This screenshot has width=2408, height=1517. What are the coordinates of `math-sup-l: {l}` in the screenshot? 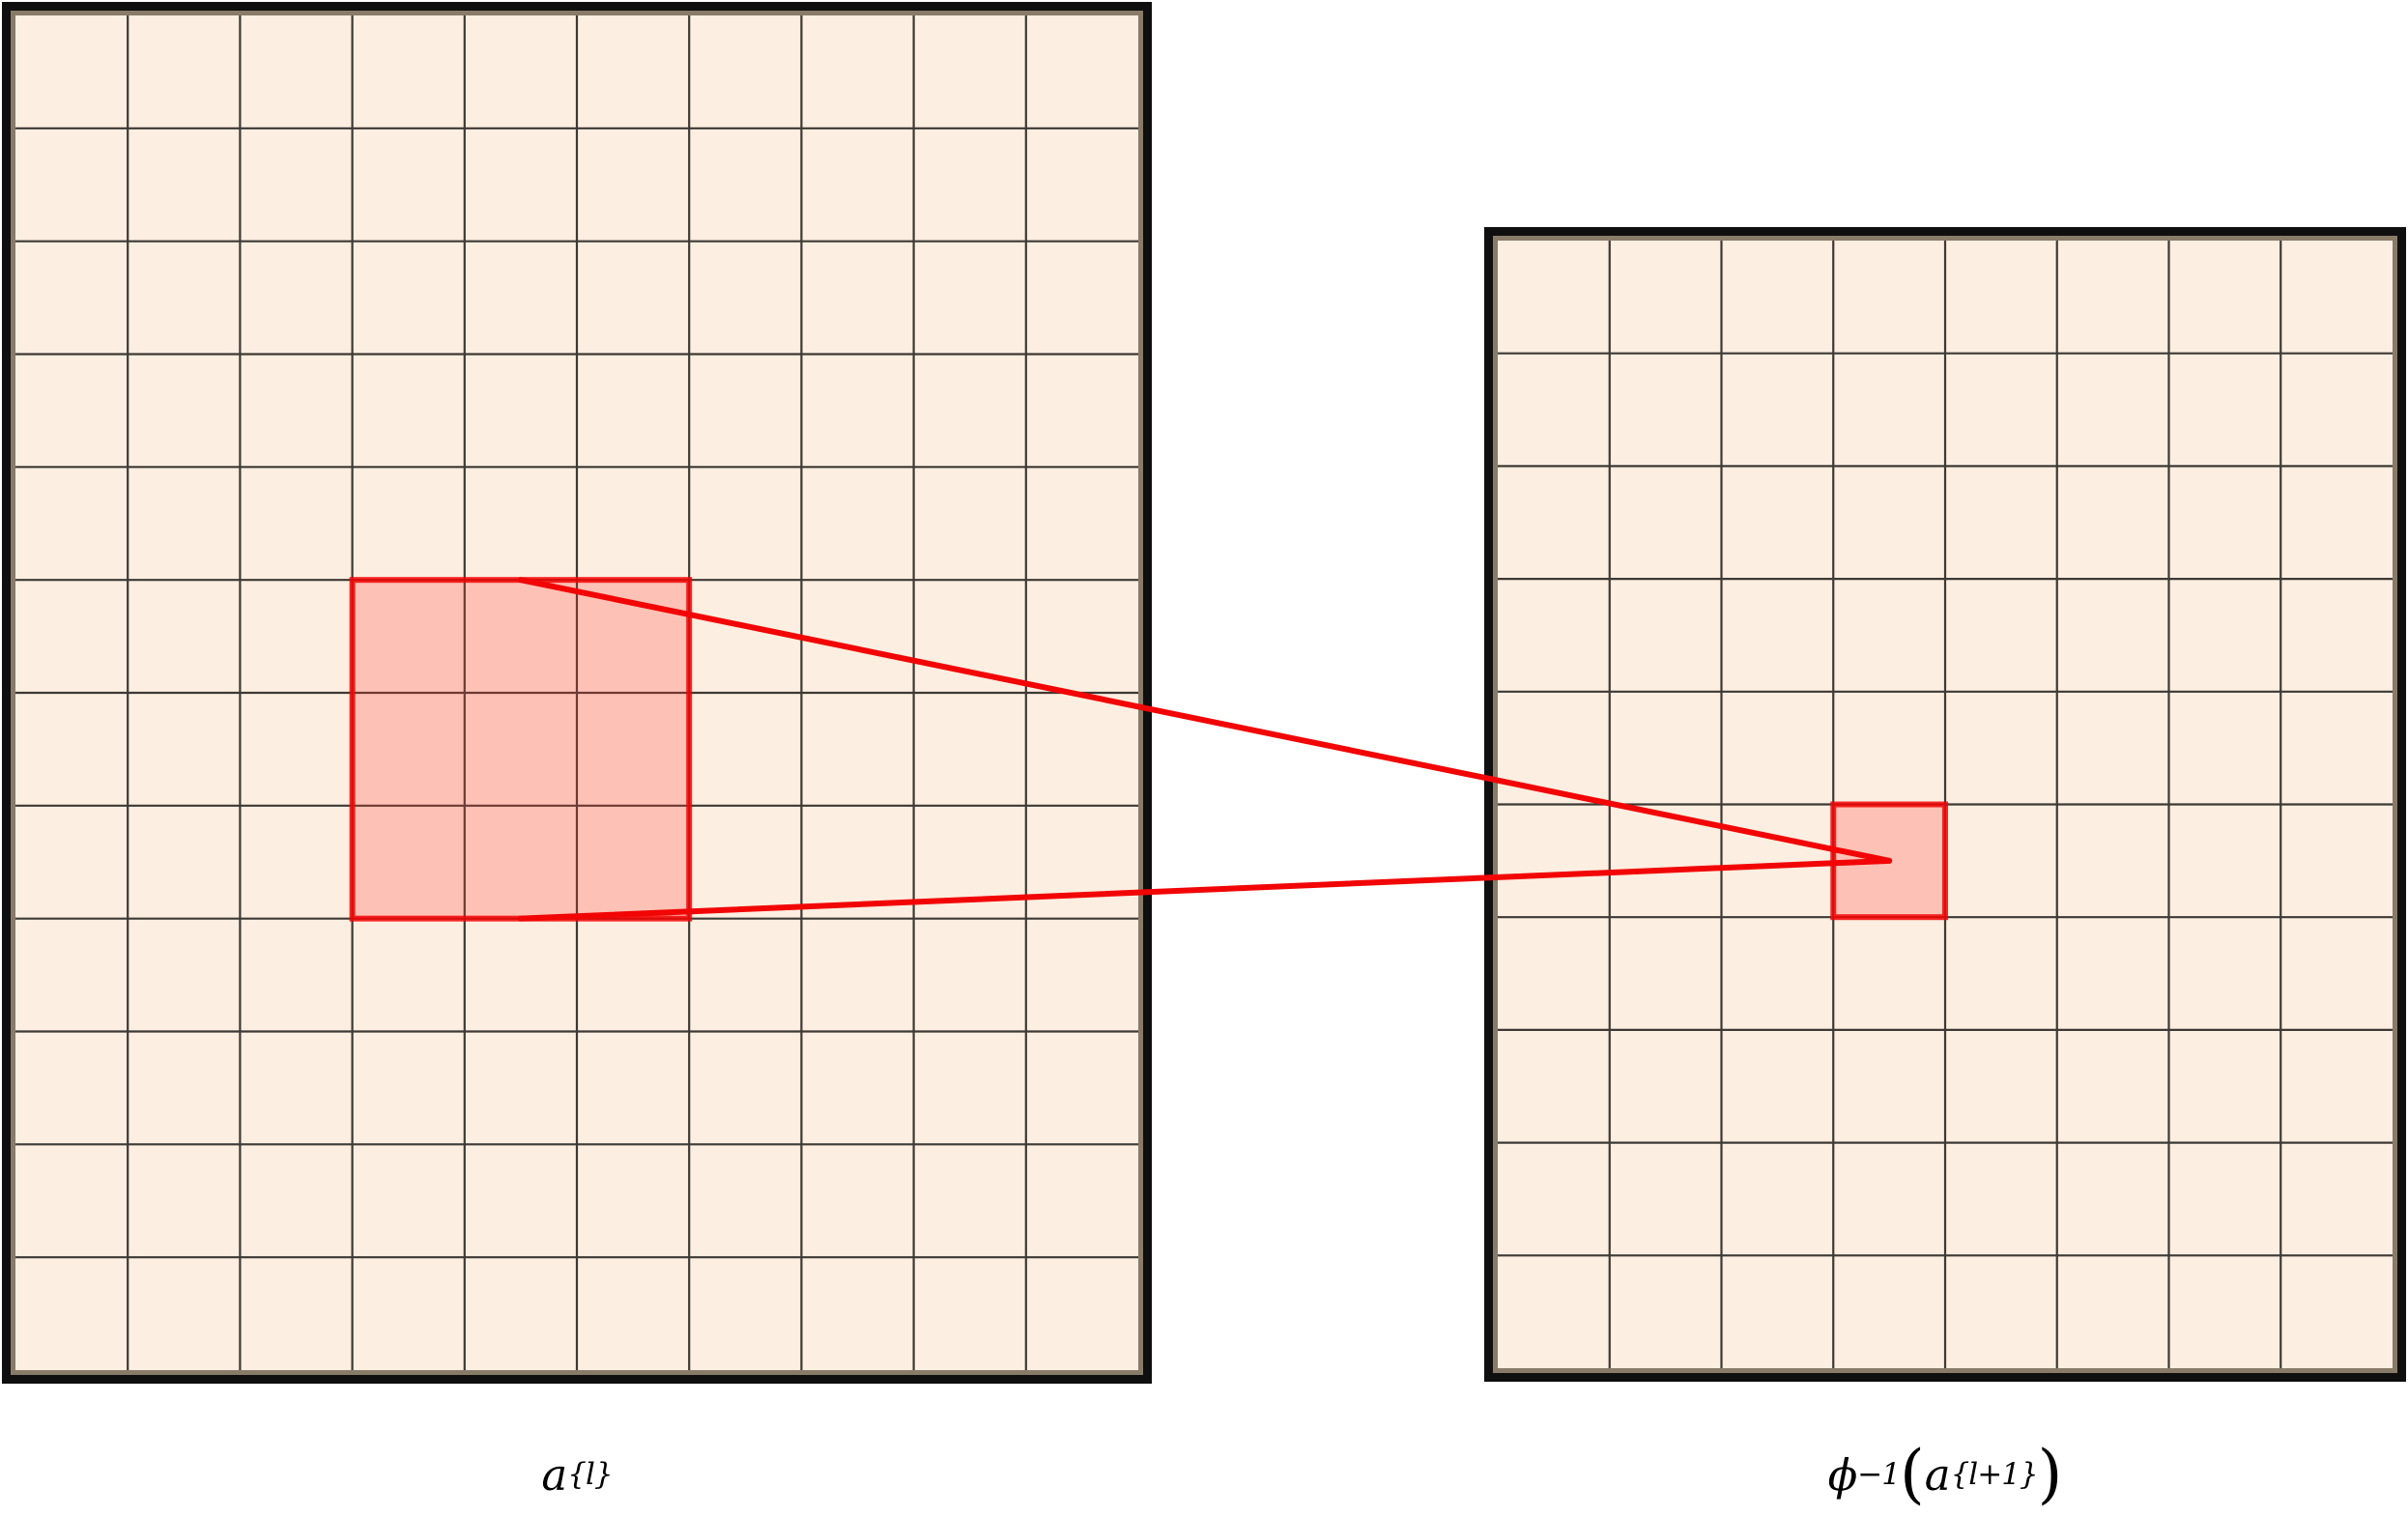 It's located at (590, 1474).